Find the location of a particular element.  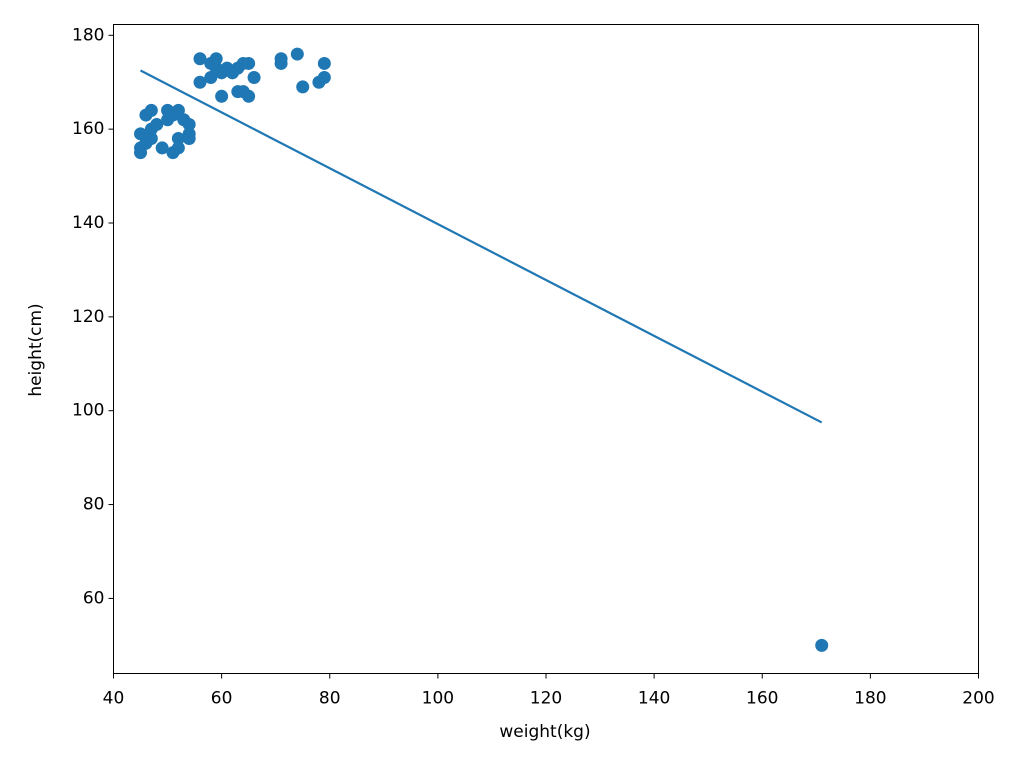

x-tick-label: 80 is located at coordinates (330, 699).